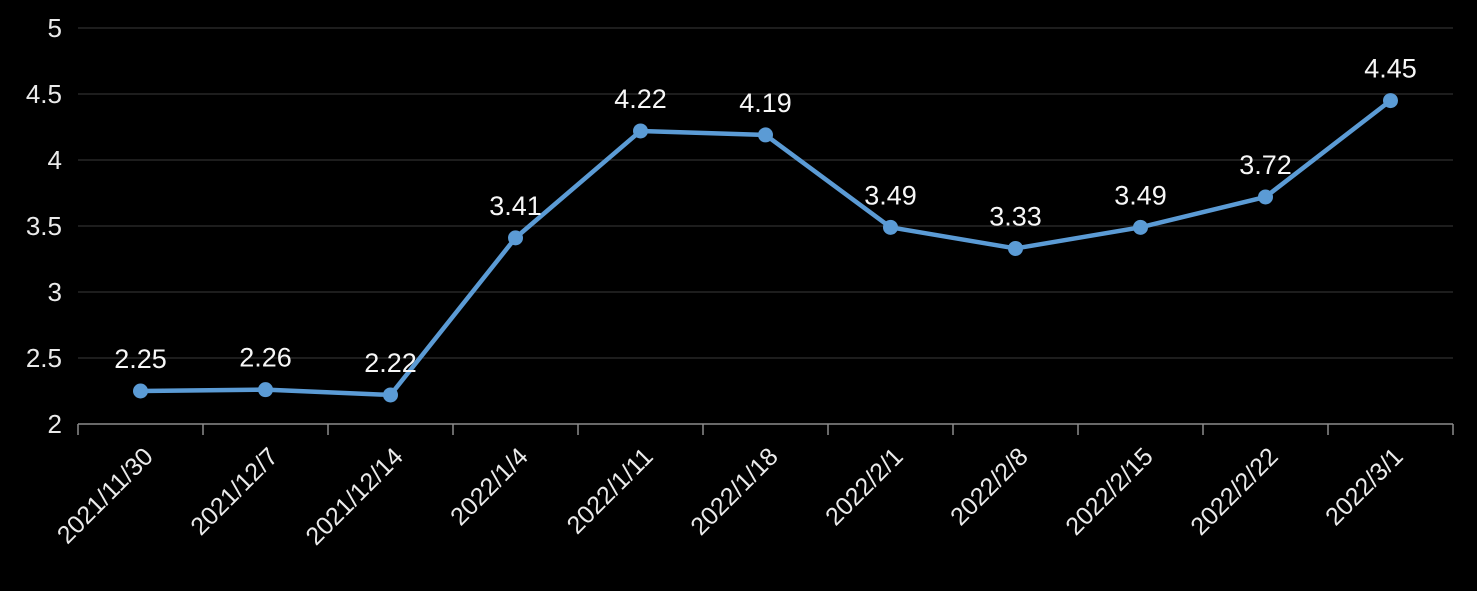  Describe the element at coordinates (354, 496) in the screenshot. I see `x-axis-tick-label: 2021/12/14` at that location.